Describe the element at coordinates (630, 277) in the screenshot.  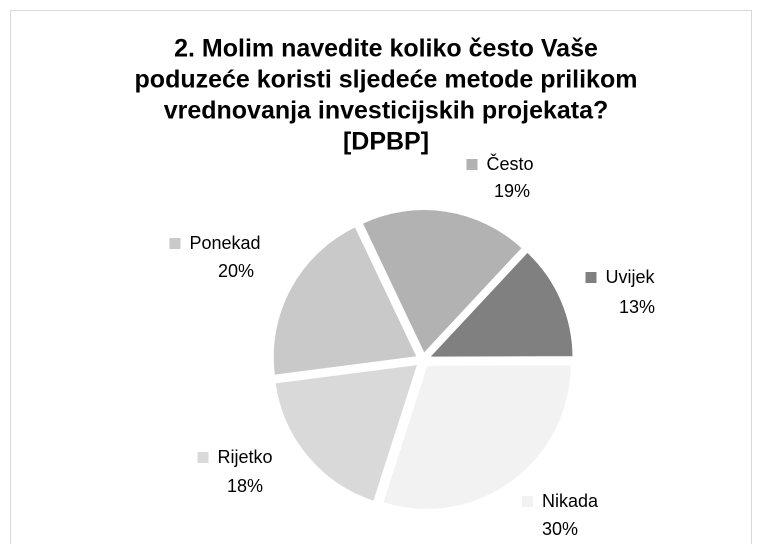
I see `slice-label: Uvijek` at that location.